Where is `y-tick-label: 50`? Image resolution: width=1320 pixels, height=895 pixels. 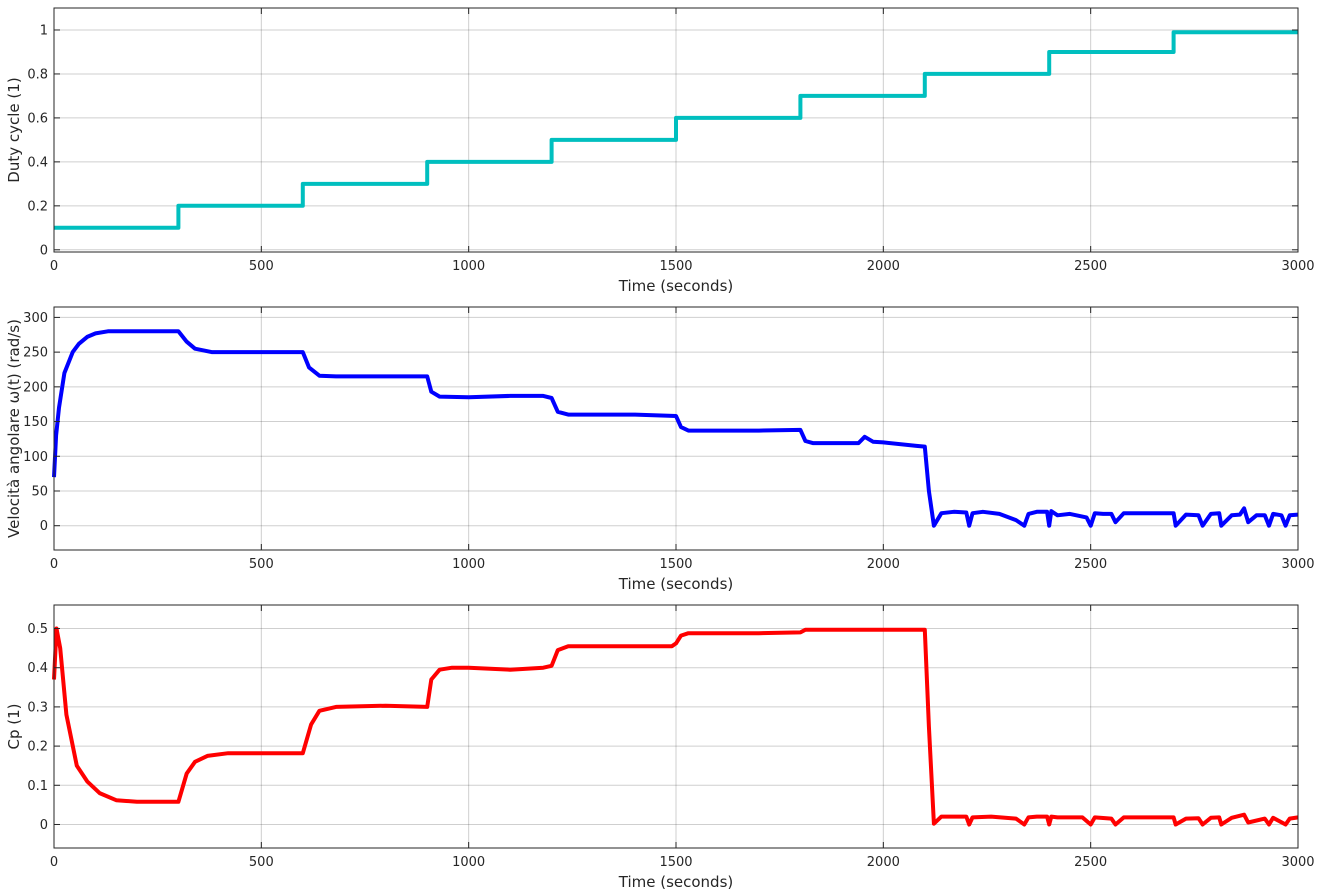
y-tick-label: 50 is located at coordinates (39, 491).